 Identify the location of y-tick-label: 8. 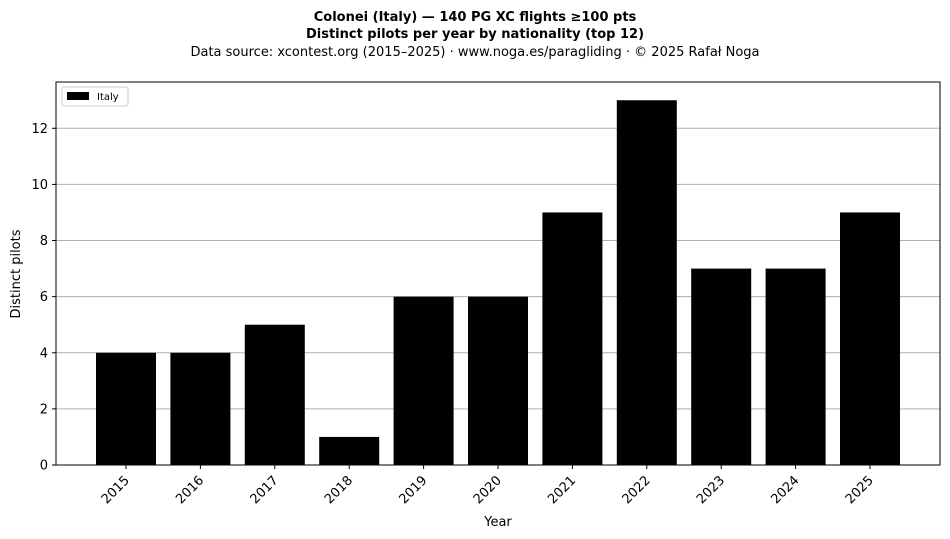
(44, 241).